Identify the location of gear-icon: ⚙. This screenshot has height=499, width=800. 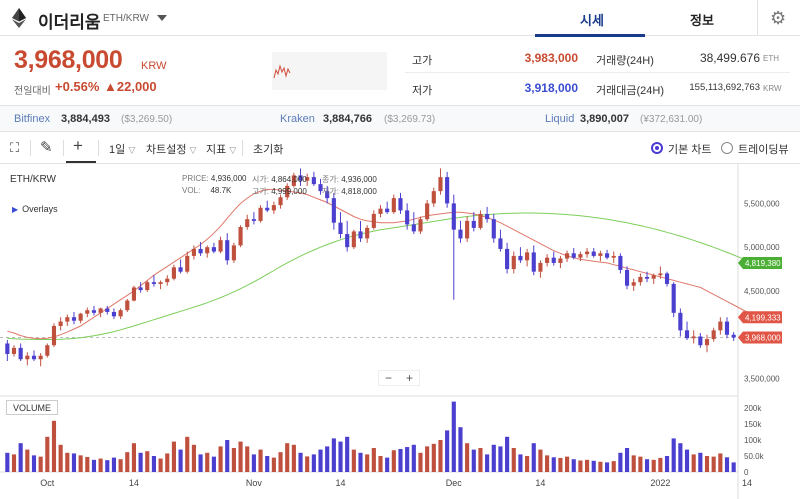
(778, 18).